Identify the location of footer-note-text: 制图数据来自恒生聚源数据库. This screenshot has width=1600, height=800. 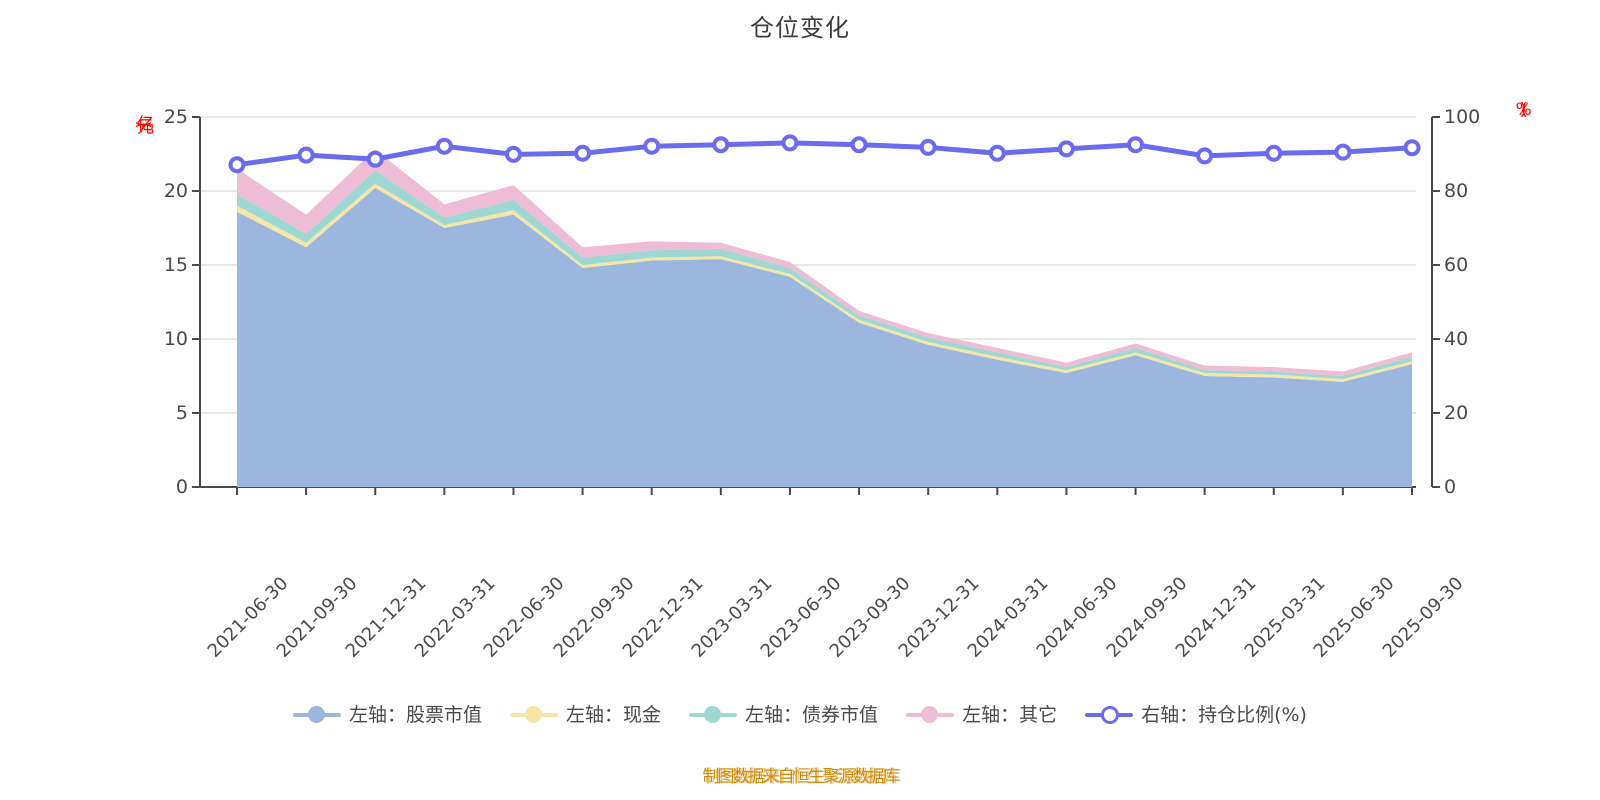
(801, 777).